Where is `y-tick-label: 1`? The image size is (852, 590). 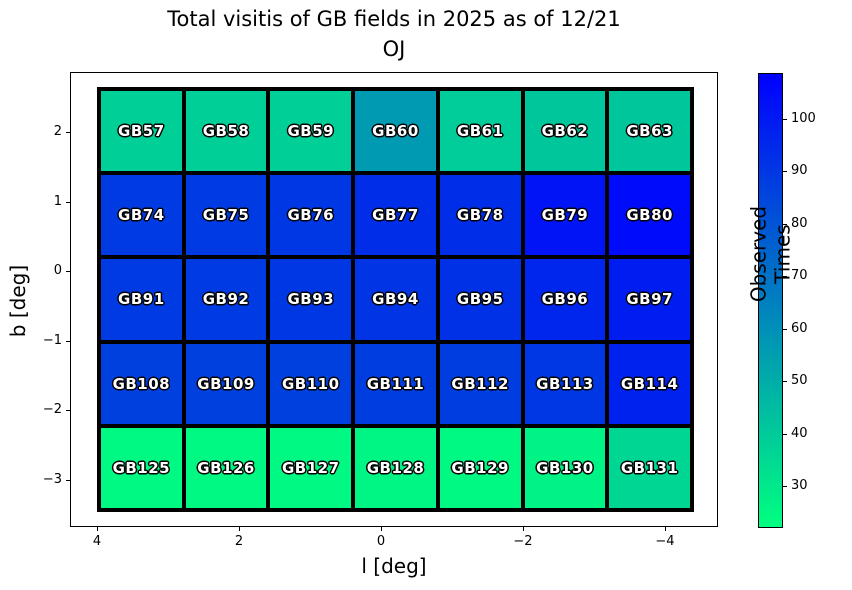
y-tick-label: 1 is located at coordinates (57, 201).